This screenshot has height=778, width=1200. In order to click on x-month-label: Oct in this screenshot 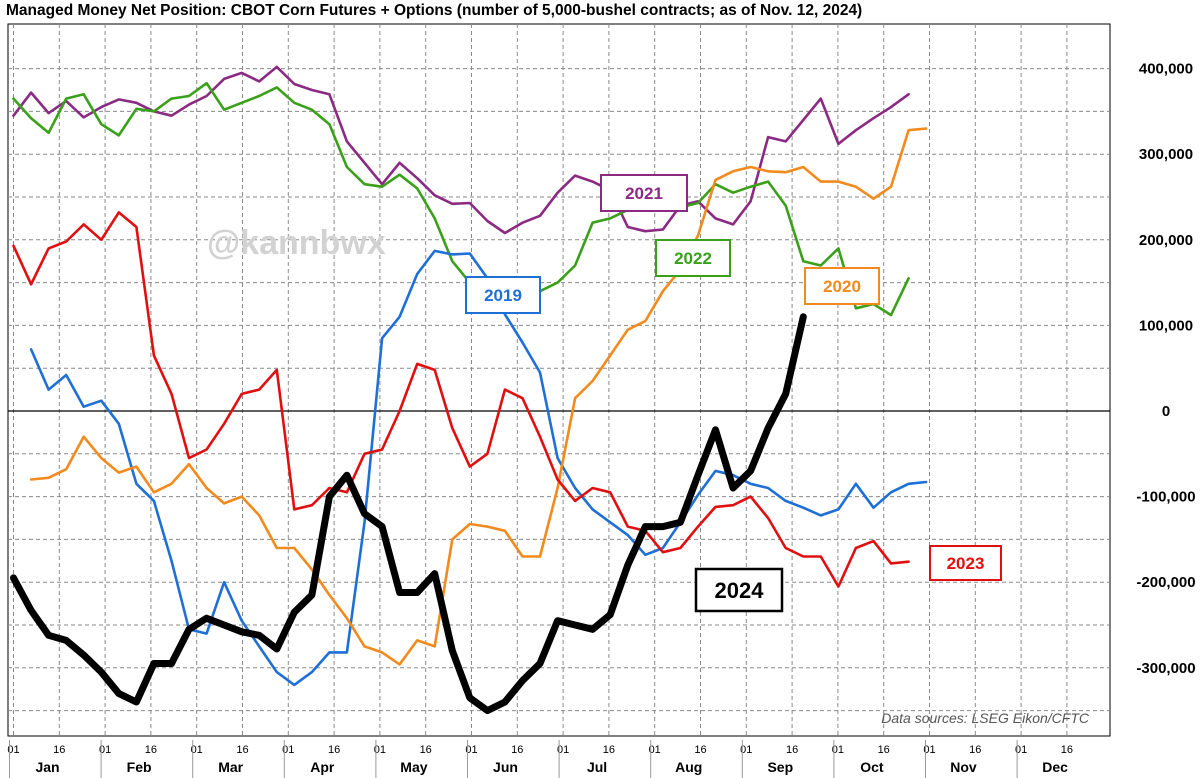, I will do `click(872, 767)`.